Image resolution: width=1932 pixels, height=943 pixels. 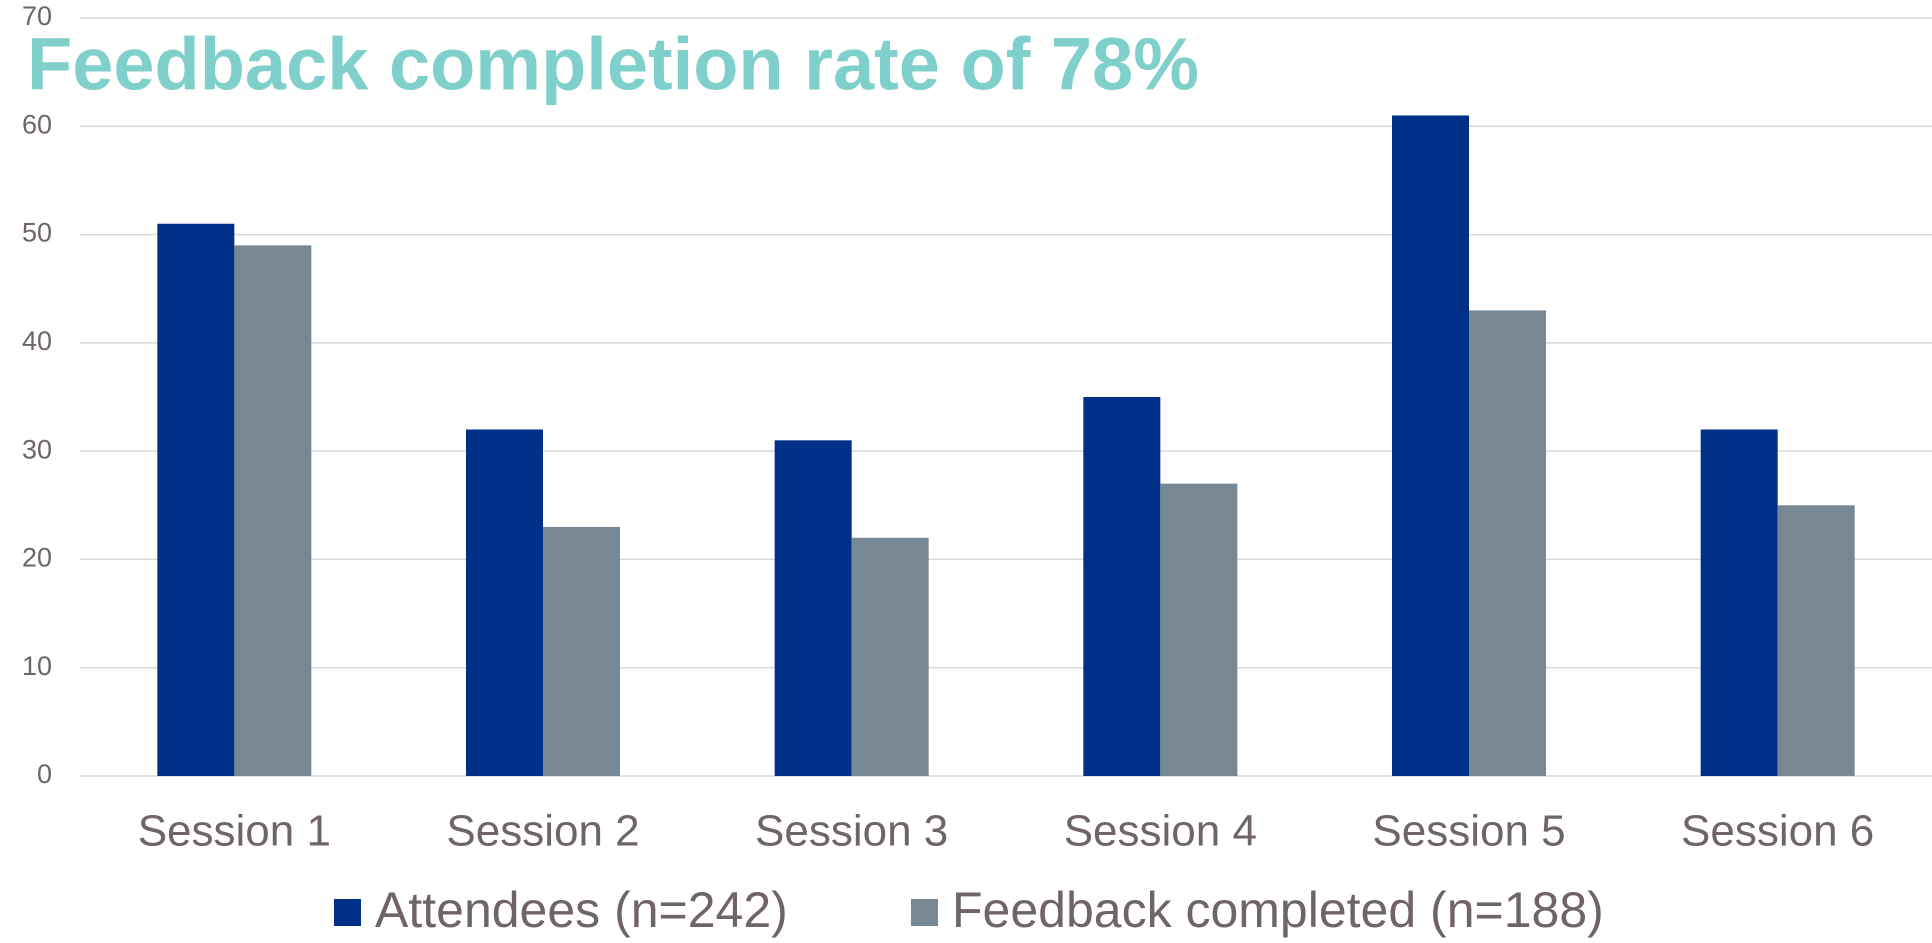 What do you see at coordinates (37, 558) in the screenshot?
I see `y-tick-label: 20` at bounding box center [37, 558].